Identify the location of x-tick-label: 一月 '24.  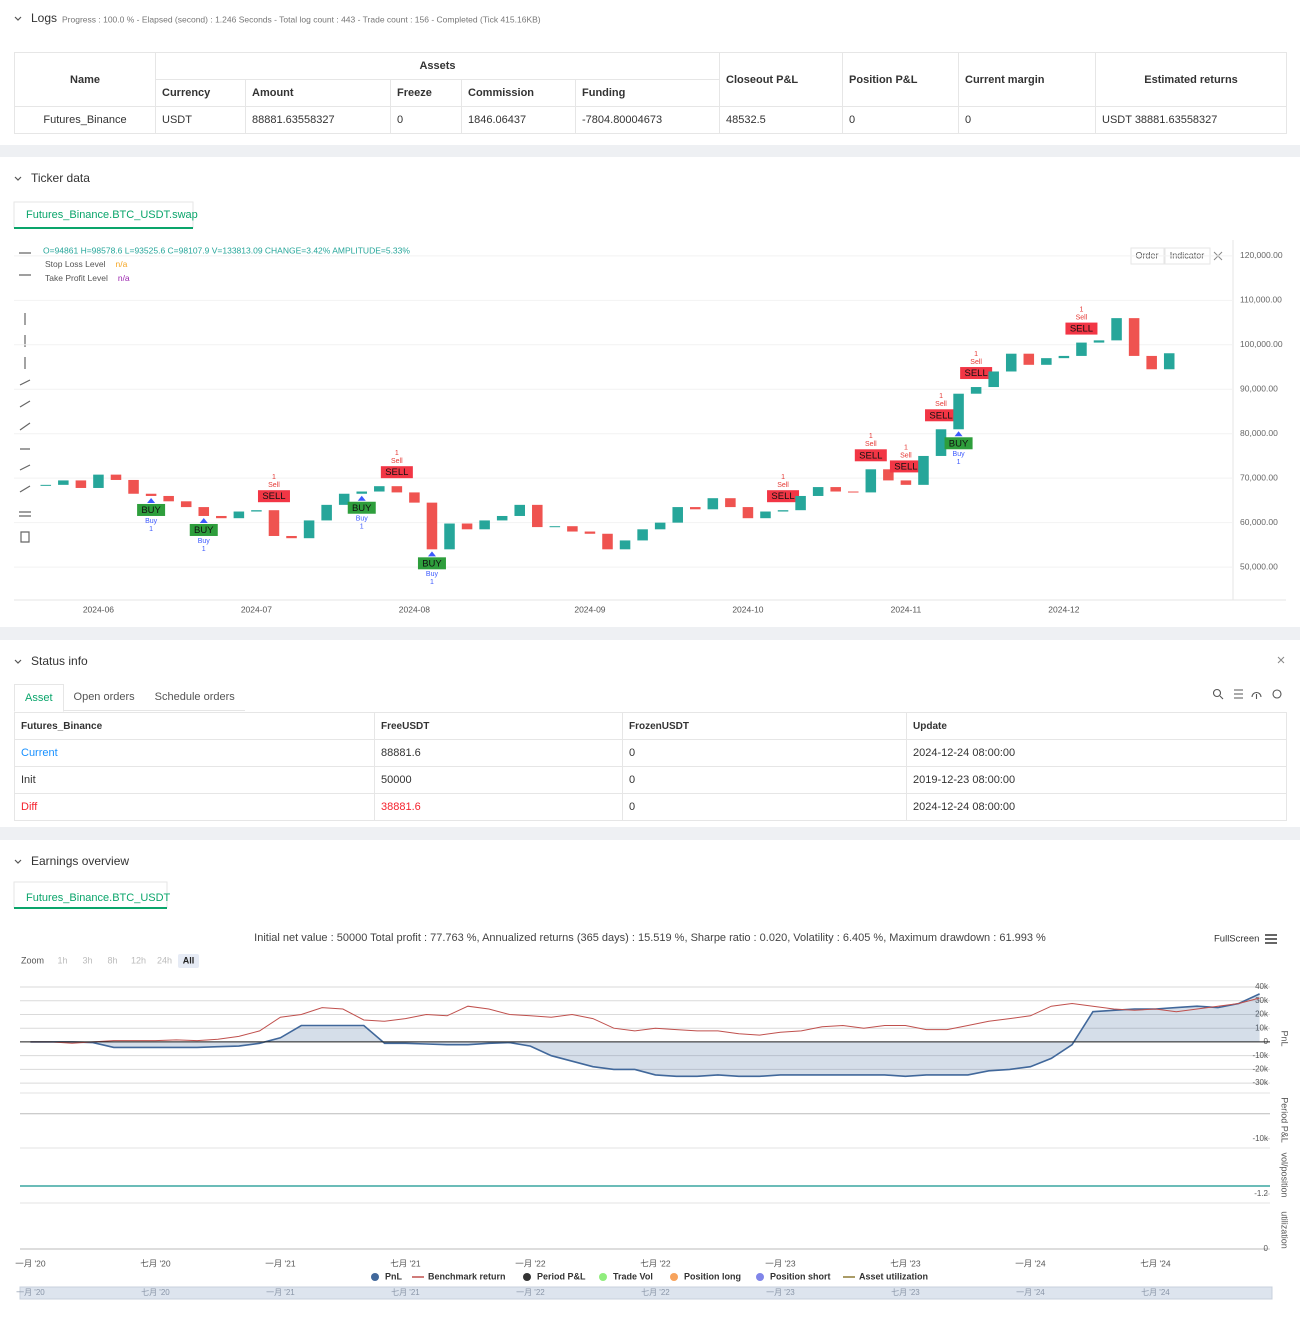
(1030, 1263).